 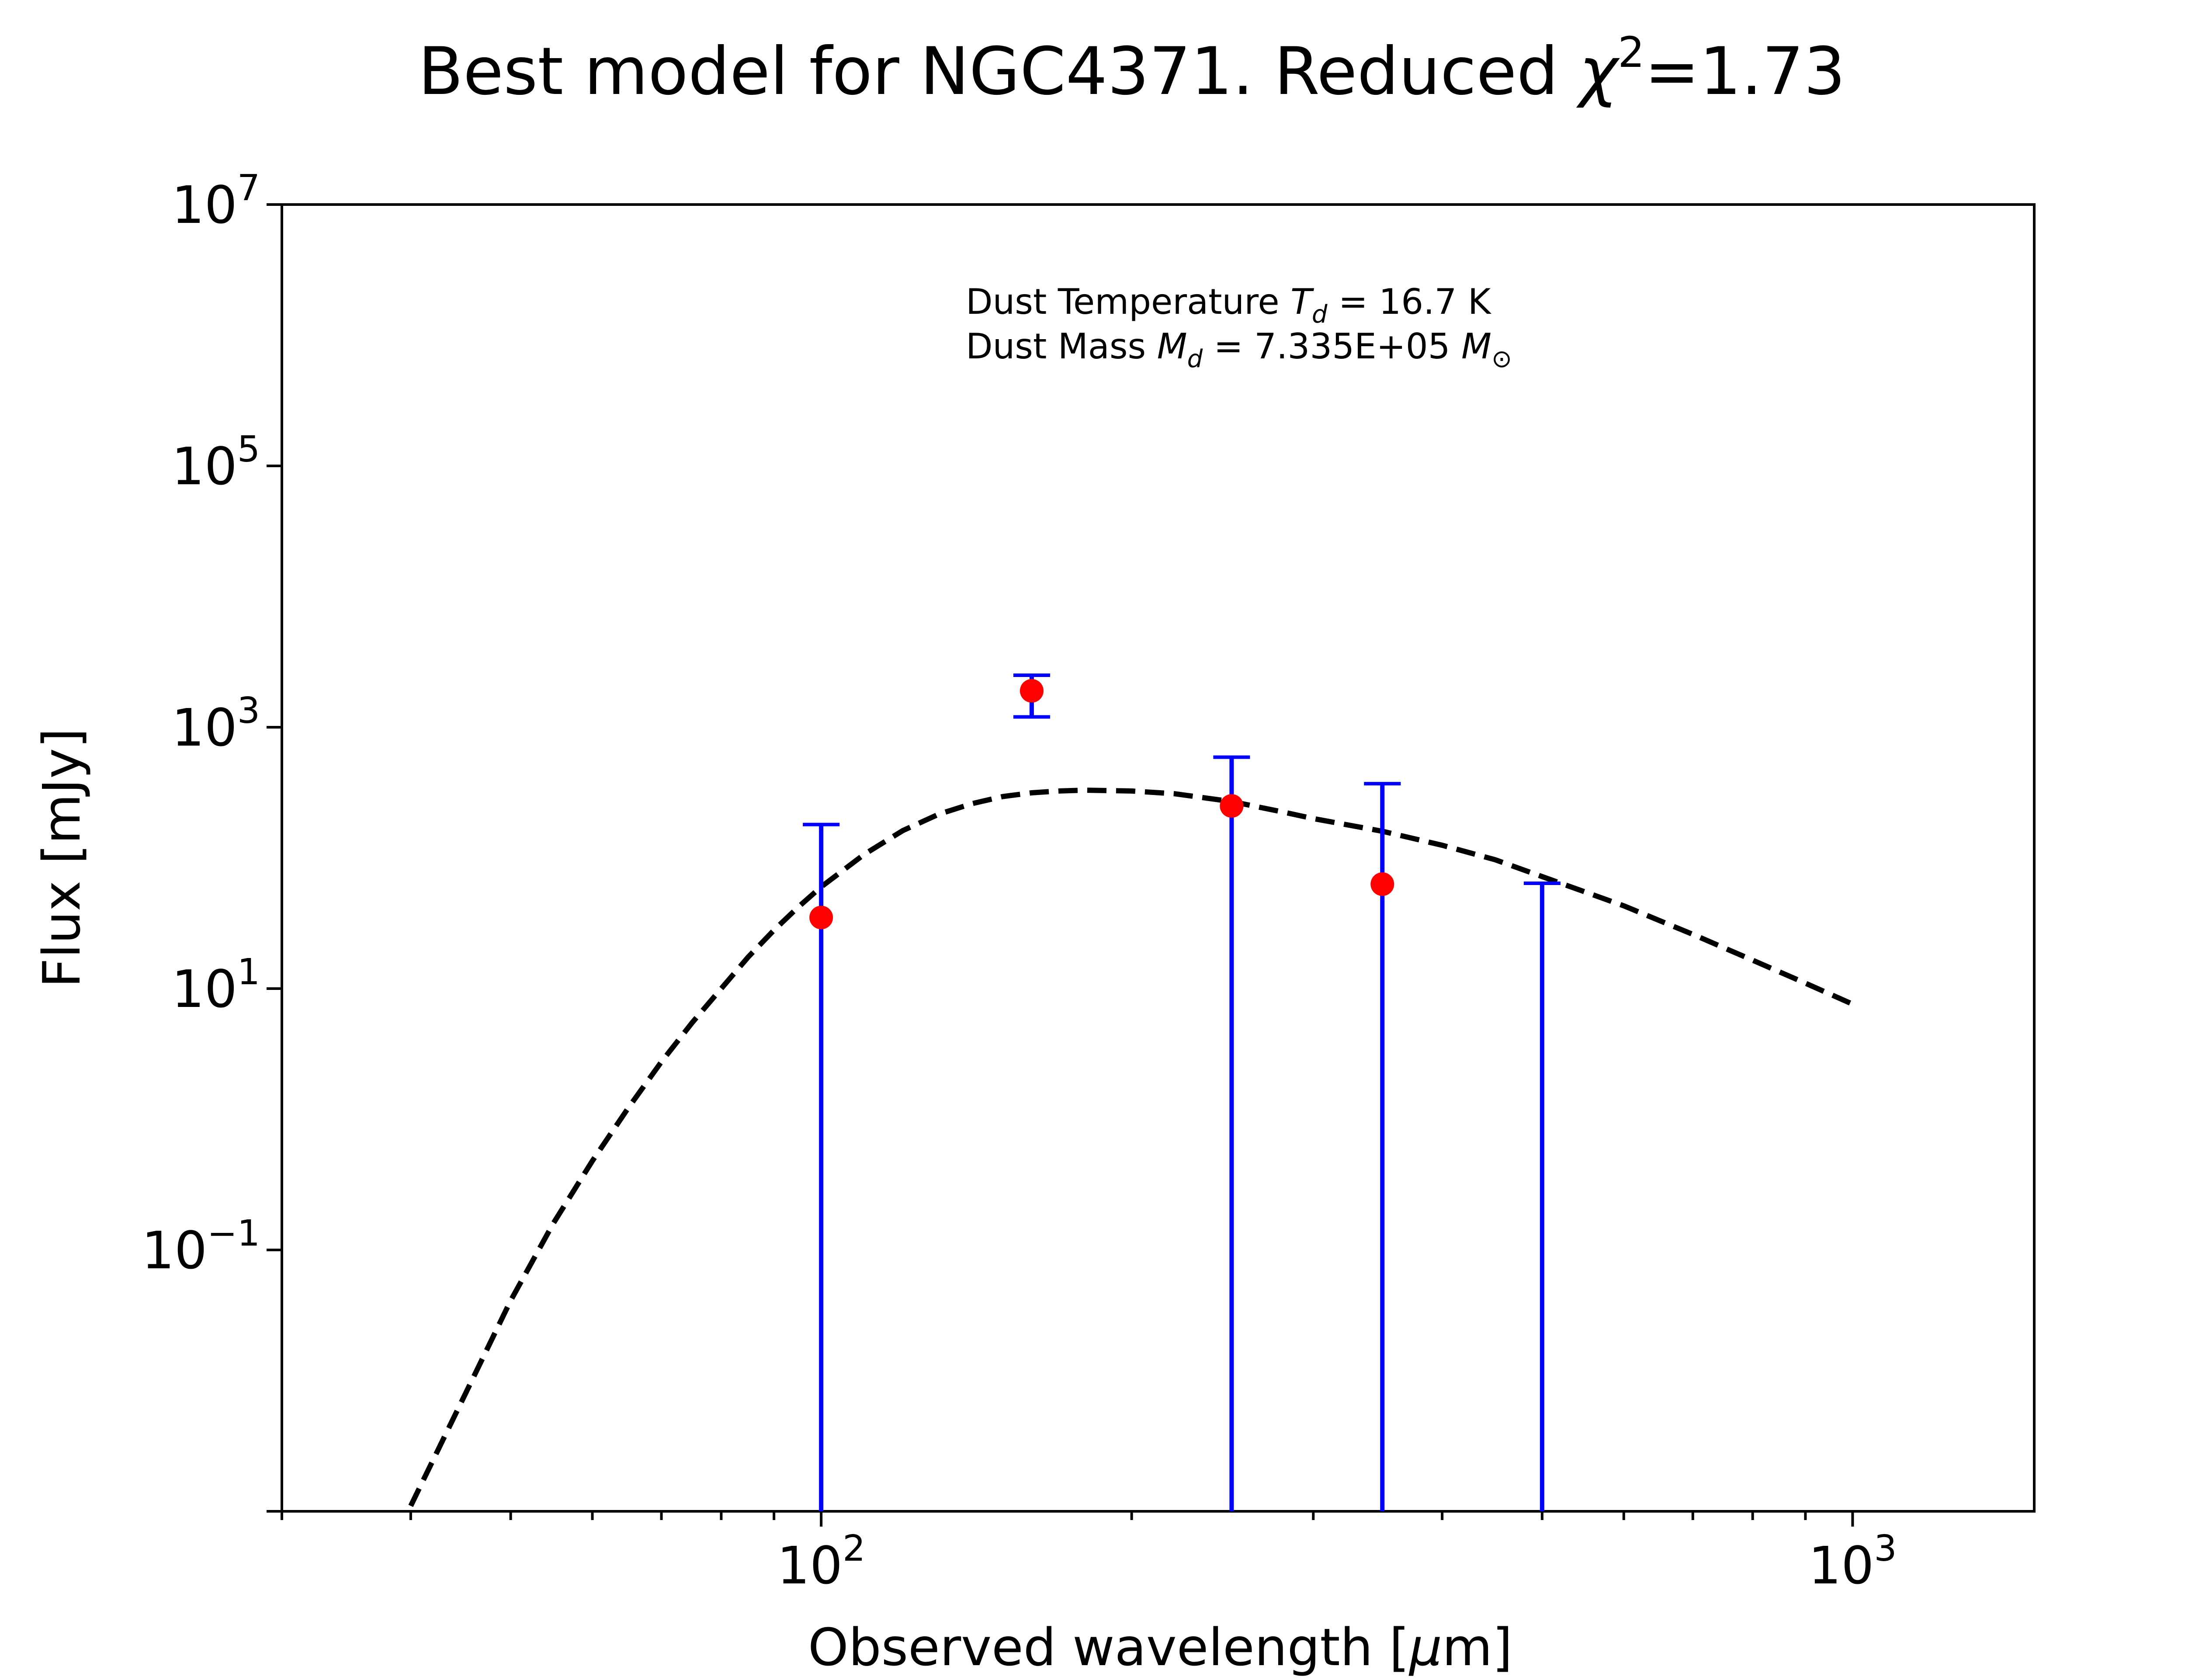 I want to click on annotation-mass-unit-symbol: M, so click(x=1476, y=346).